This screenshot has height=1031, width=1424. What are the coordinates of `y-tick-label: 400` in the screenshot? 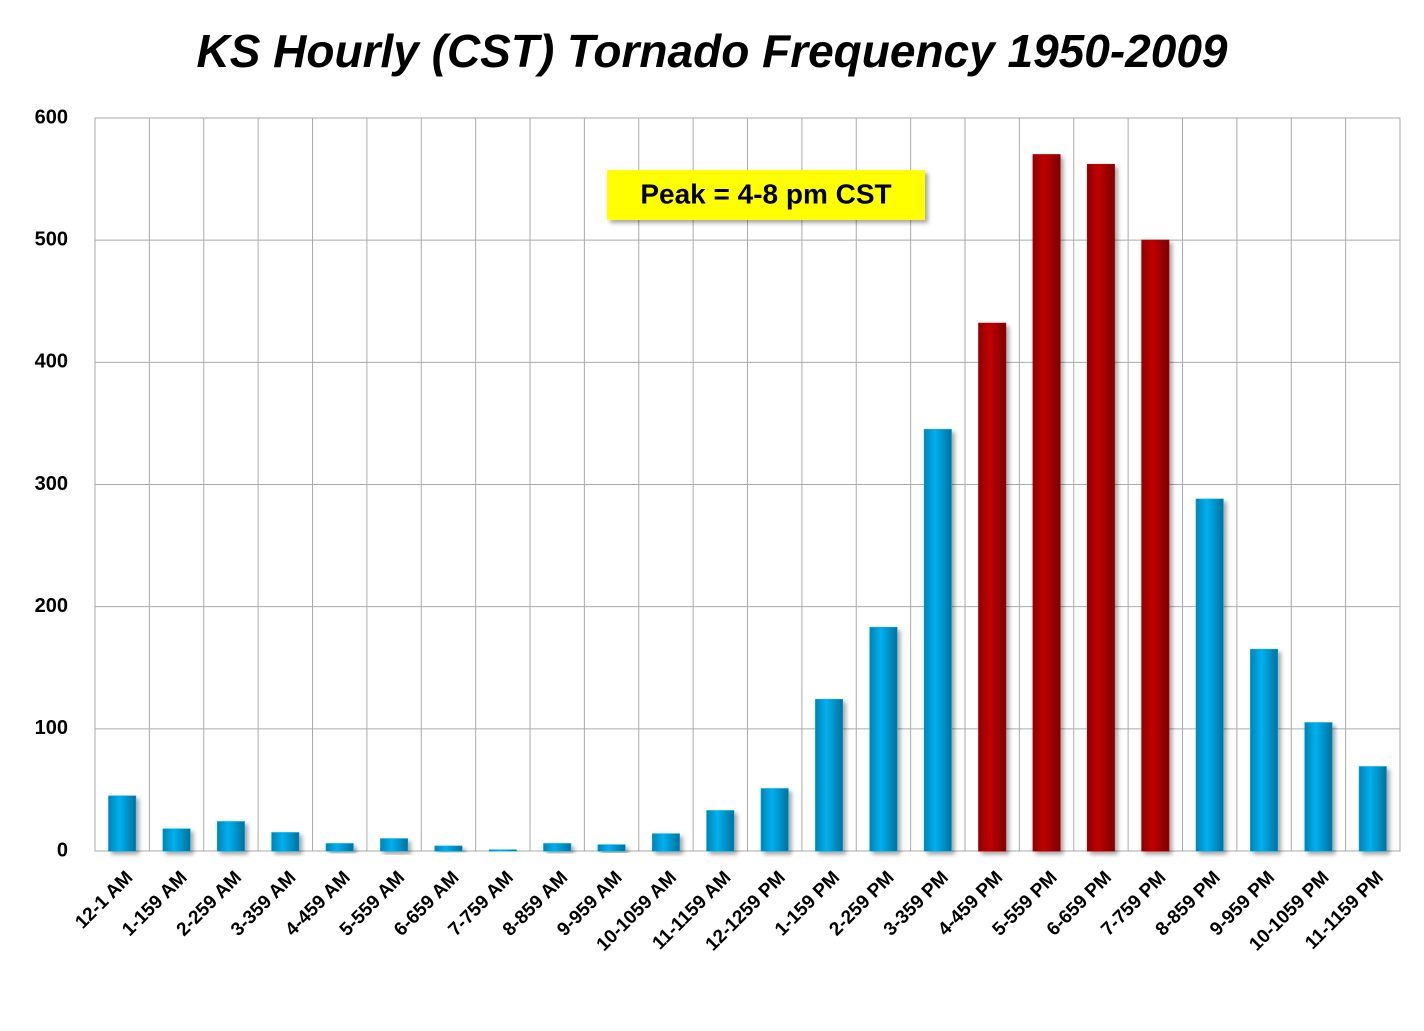 It's located at (51, 362).